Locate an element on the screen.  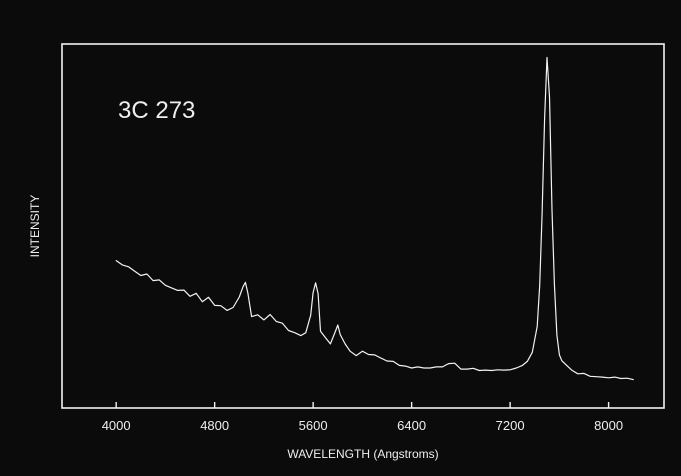
x-tick-label: 7200 is located at coordinates (510, 425).